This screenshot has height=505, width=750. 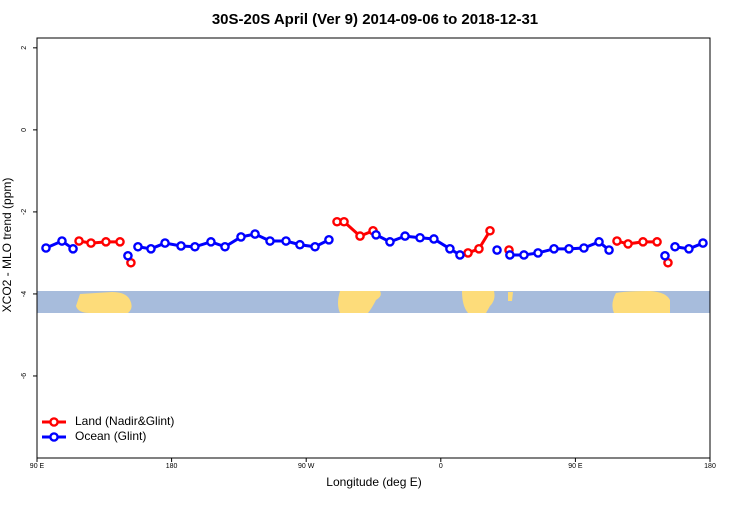 What do you see at coordinates (441, 466) in the screenshot?
I see `x-tick-label: 0` at bounding box center [441, 466].